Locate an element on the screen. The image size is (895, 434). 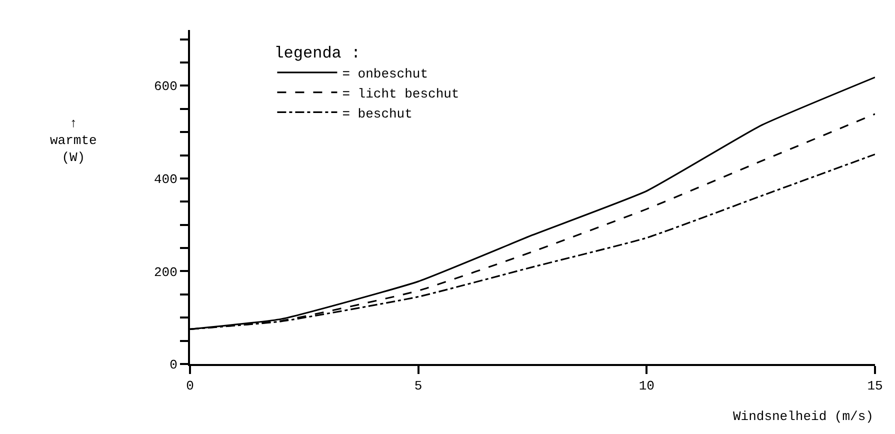
legend-title: legenda : is located at coordinates (317, 53).